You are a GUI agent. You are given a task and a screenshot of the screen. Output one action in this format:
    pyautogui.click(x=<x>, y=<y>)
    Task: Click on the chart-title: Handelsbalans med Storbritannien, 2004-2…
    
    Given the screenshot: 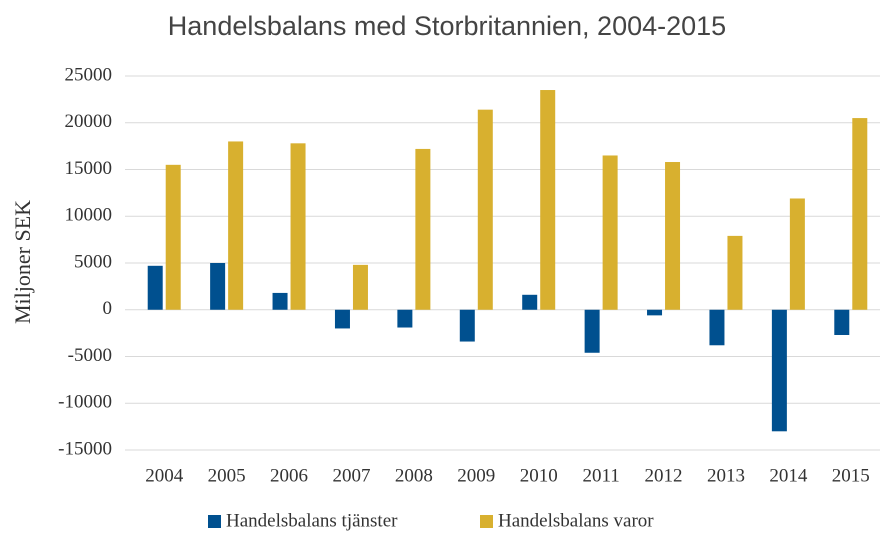 What is the action you would take?
    pyautogui.click(x=447, y=26)
    